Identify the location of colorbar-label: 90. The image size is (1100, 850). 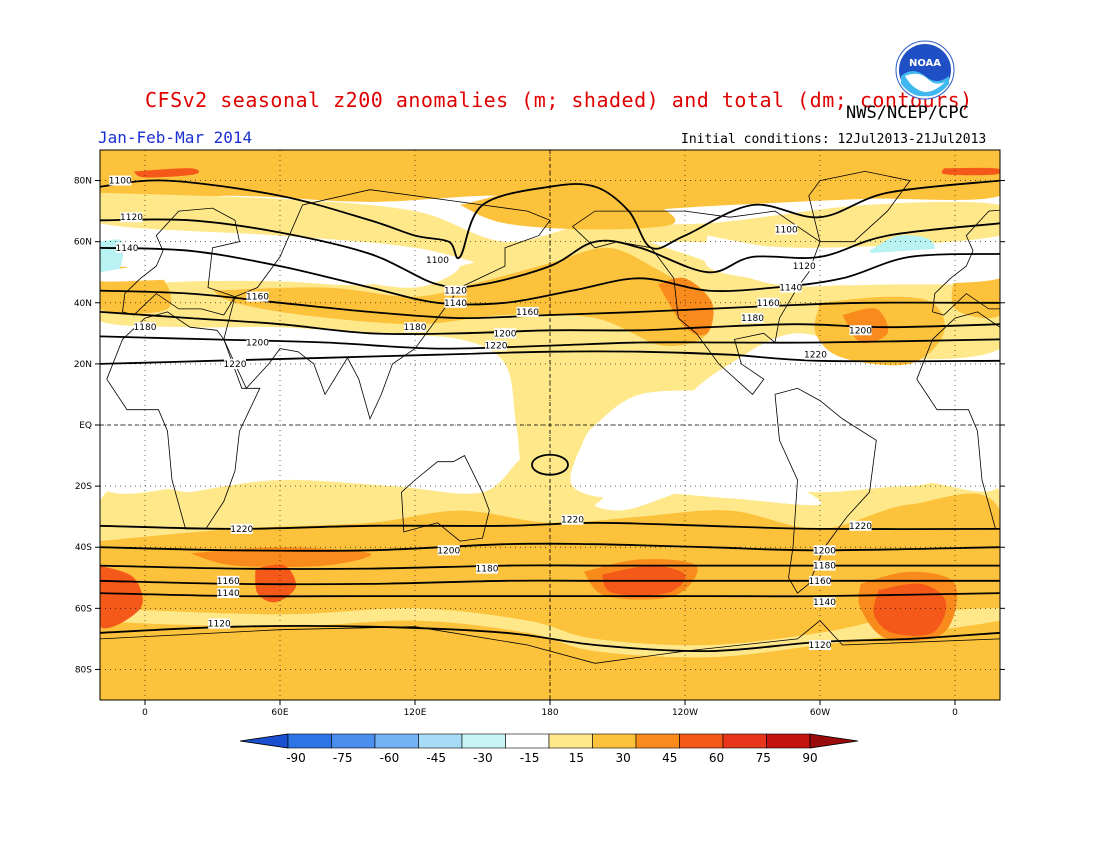
(809, 758).